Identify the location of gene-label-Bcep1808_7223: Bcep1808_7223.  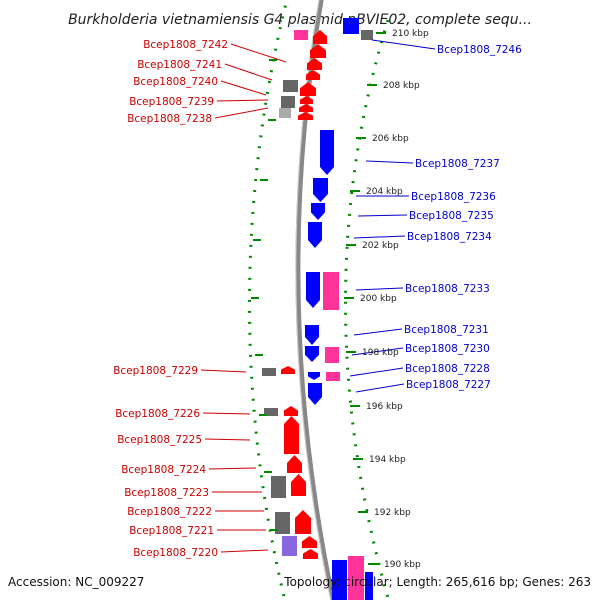
(166, 493).